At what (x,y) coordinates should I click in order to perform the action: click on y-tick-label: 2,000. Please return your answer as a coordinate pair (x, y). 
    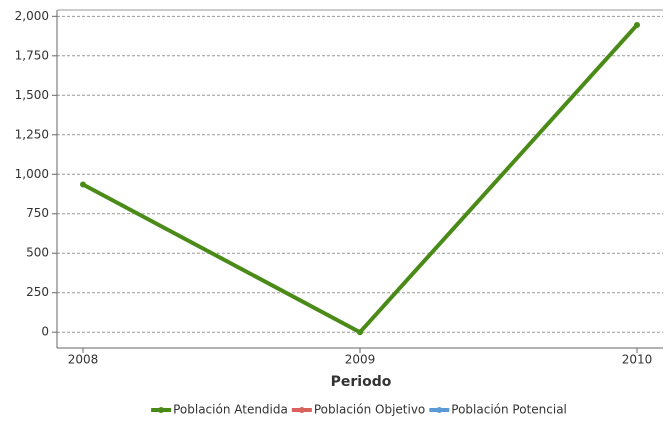
    Looking at the image, I should click on (32, 16).